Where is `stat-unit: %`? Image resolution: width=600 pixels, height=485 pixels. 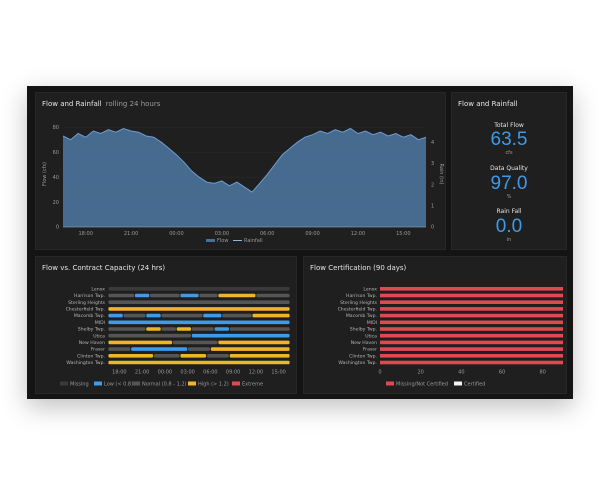
stat-unit: % is located at coordinates (509, 197).